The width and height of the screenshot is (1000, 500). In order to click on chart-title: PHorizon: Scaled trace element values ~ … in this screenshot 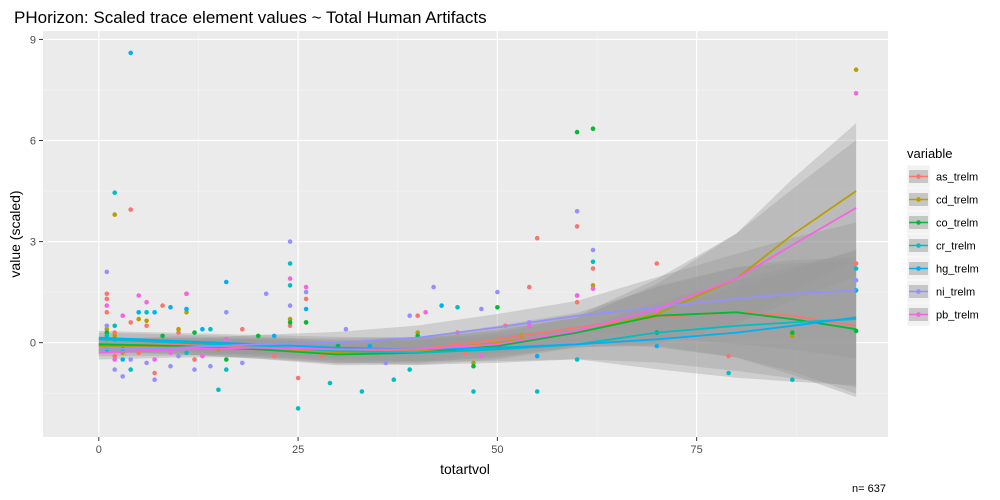, I will do `click(250, 17)`.